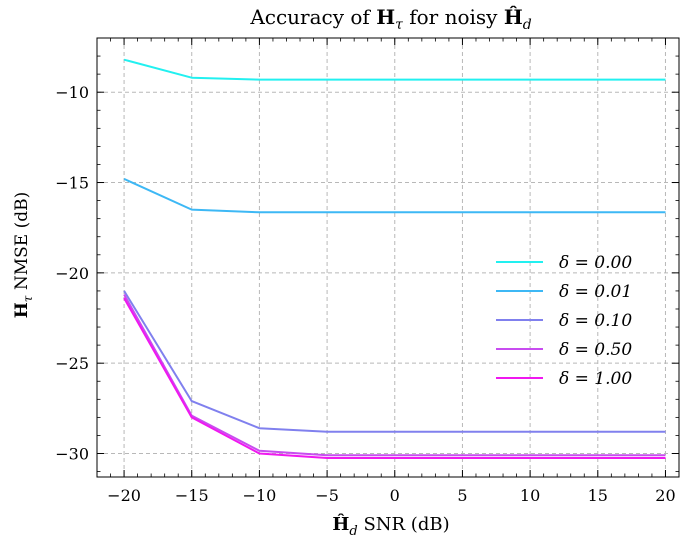 The width and height of the screenshot is (682, 546). Describe the element at coordinates (192, 495) in the screenshot. I see `x-tick-label: −15` at that location.